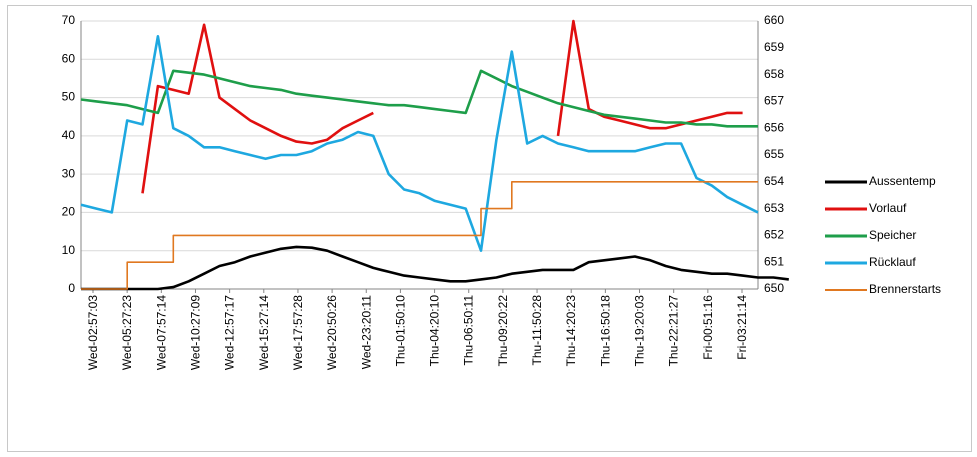  What do you see at coordinates (469, 330) in the screenshot?
I see `x-tick-label: Thu-06:50:11` at bounding box center [469, 330].